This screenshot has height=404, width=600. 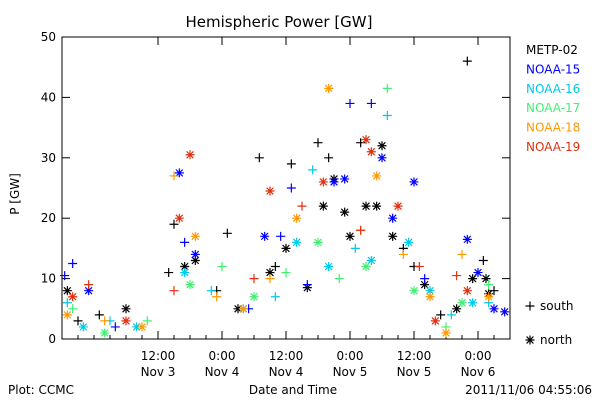 What do you see at coordinates (222, 372) in the screenshot?
I see `x-tick-label-date: Nov 4` at bounding box center [222, 372].